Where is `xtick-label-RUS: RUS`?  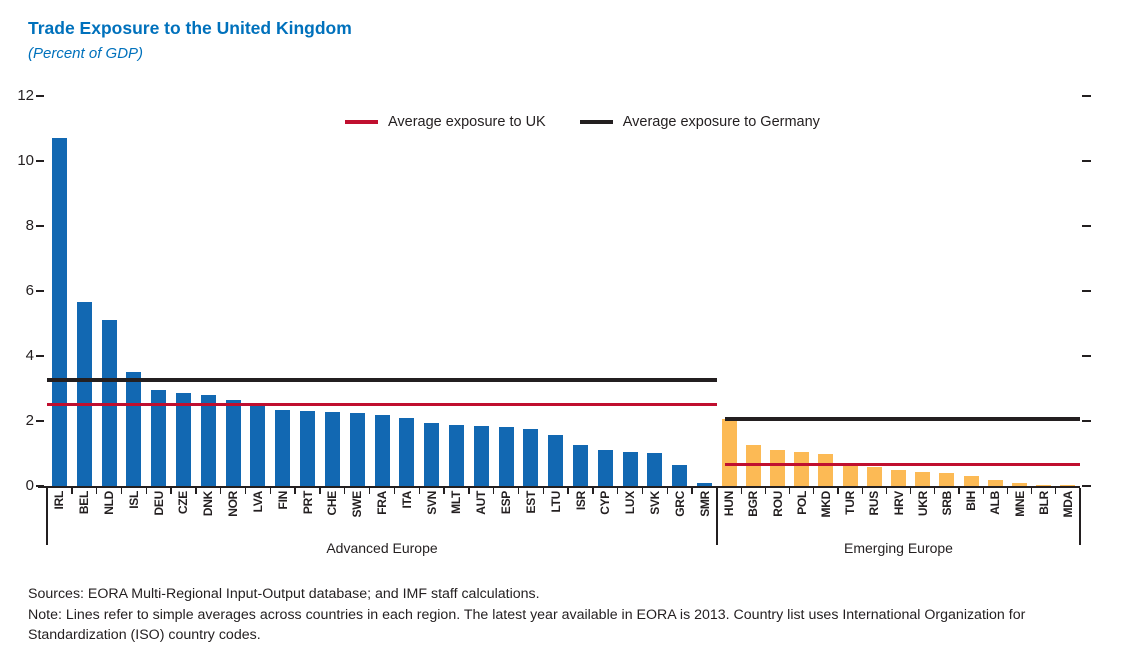 xtick-label-RUS: RUS is located at coordinates (874, 503).